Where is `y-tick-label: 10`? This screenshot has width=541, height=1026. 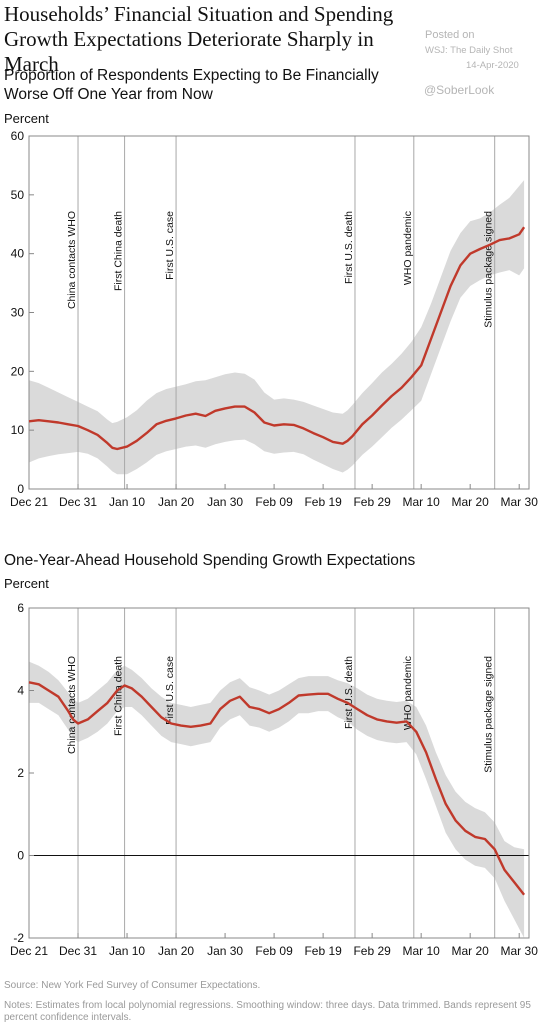 y-tick-label: 10 is located at coordinates (18, 430).